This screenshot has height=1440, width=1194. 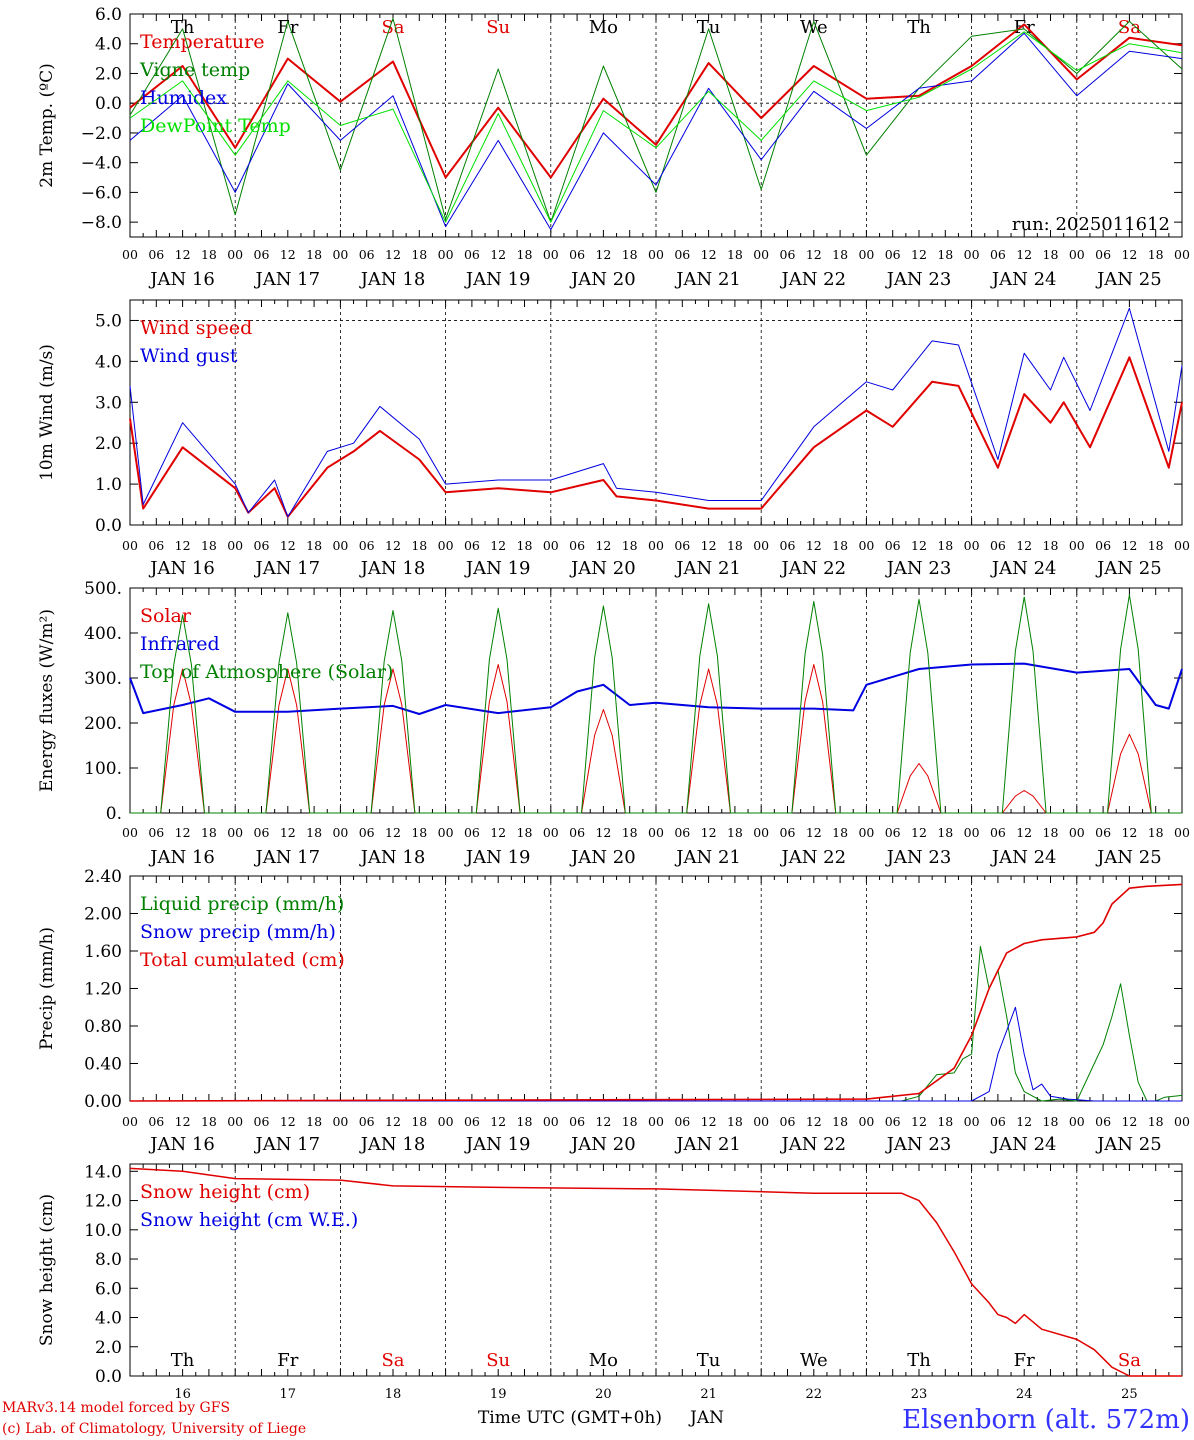 What do you see at coordinates (238, 932) in the screenshot?
I see `legend-entry: Snow precip (mm/h)` at bounding box center [238, 932].